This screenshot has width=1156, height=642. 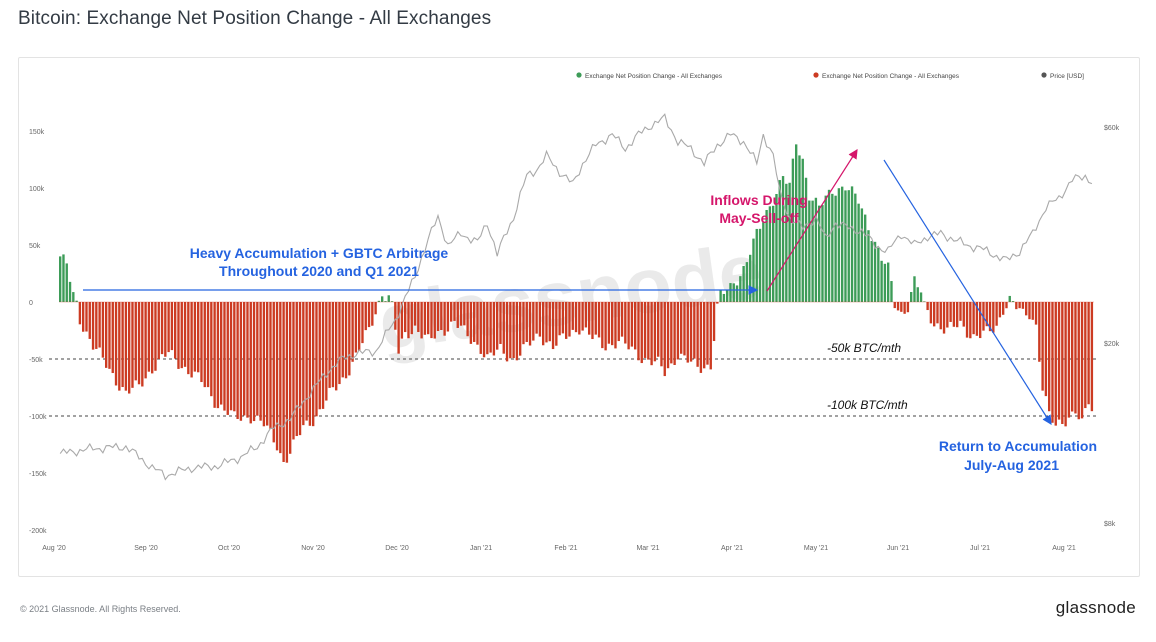 I want to click on annotation-return-arrow, so click(x=967, y=292).